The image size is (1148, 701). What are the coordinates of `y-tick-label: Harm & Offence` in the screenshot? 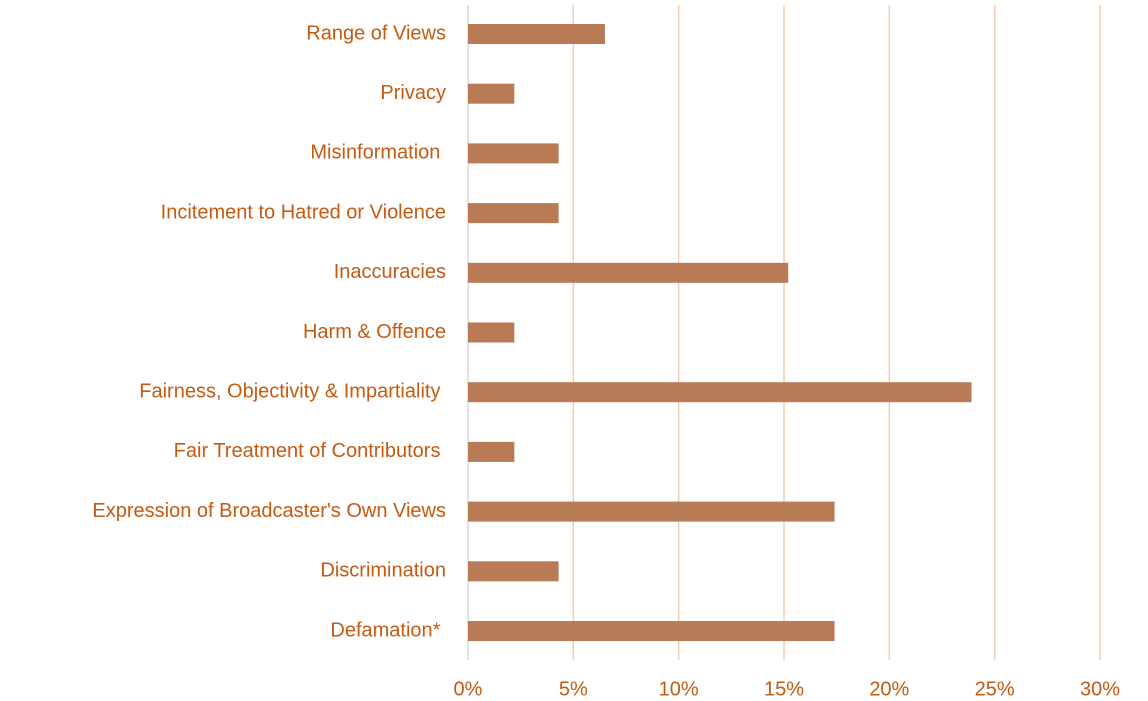 It's located at (374, 332).